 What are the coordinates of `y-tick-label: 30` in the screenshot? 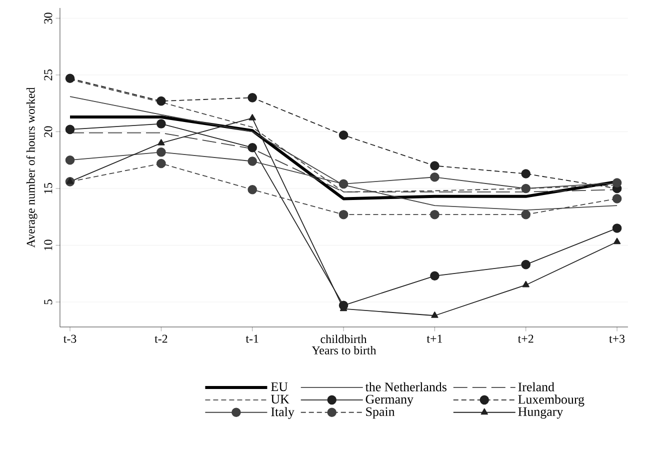 It's located at (48, 18).